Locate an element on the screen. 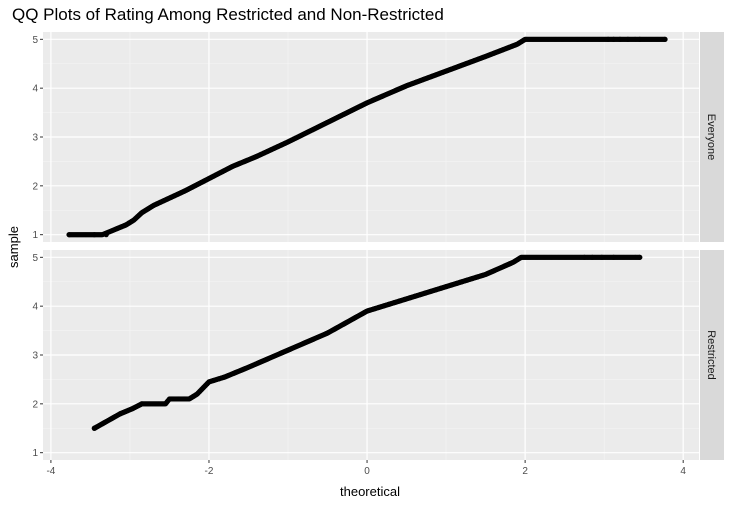 This screenshot has width=732, height=507. y-axis-title: sample is located at coordinates (13, 247).